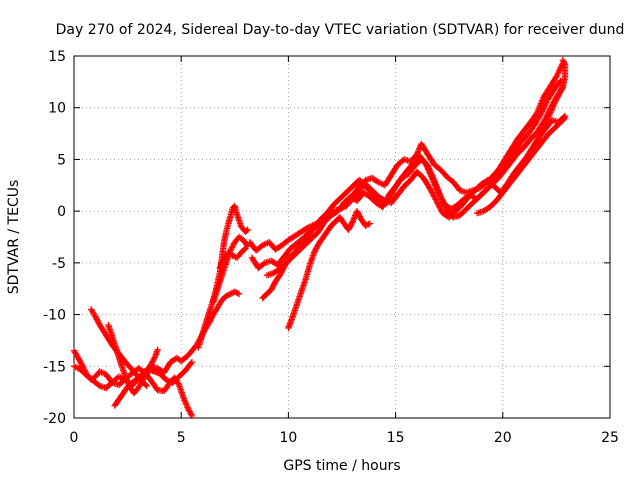 The width and height of the screenshot is (640, 480). What do you see at coordinates (54, 238) in the screenshot?
I see `y-tick-labels: -20 -15 -10 -5 0 5 10 15` at bounding box center [54, 238].